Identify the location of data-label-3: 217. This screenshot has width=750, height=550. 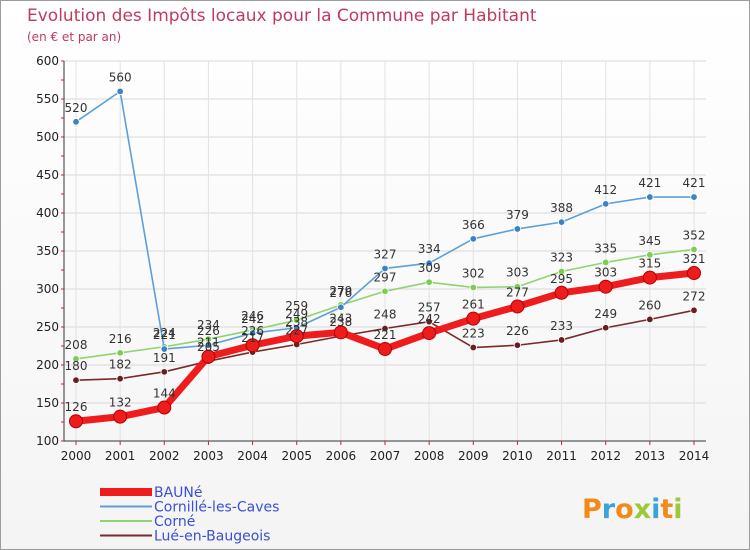
(252, 338).